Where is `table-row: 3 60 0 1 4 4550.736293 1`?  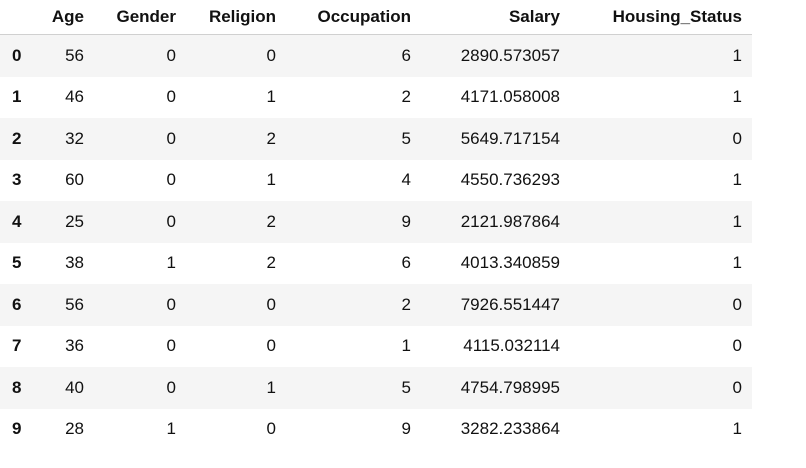
table-row: 3 60 0 1 4 4550.736293 1 is located at coordinates (376, 181).